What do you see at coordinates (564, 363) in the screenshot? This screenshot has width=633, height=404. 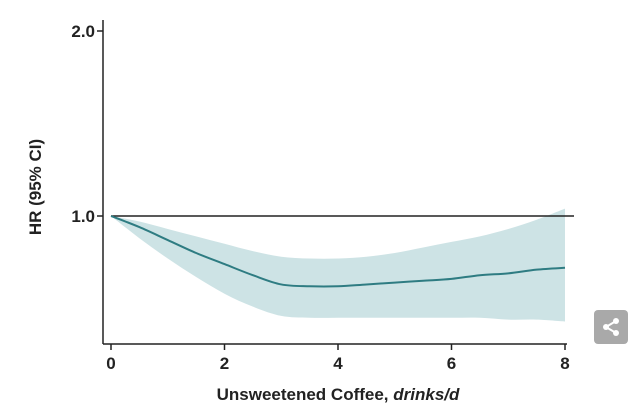 I see `x-tick-label-4: 8` at bounding box center [564, 363].